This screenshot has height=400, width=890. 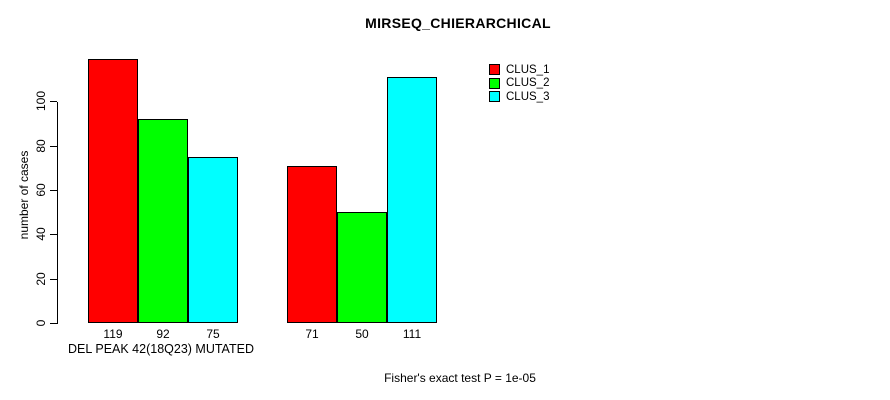 What do you see at coordinates (213, 334) in the screenshot?
I see `bar-value-label: 75` at bounding box center [213, 334].